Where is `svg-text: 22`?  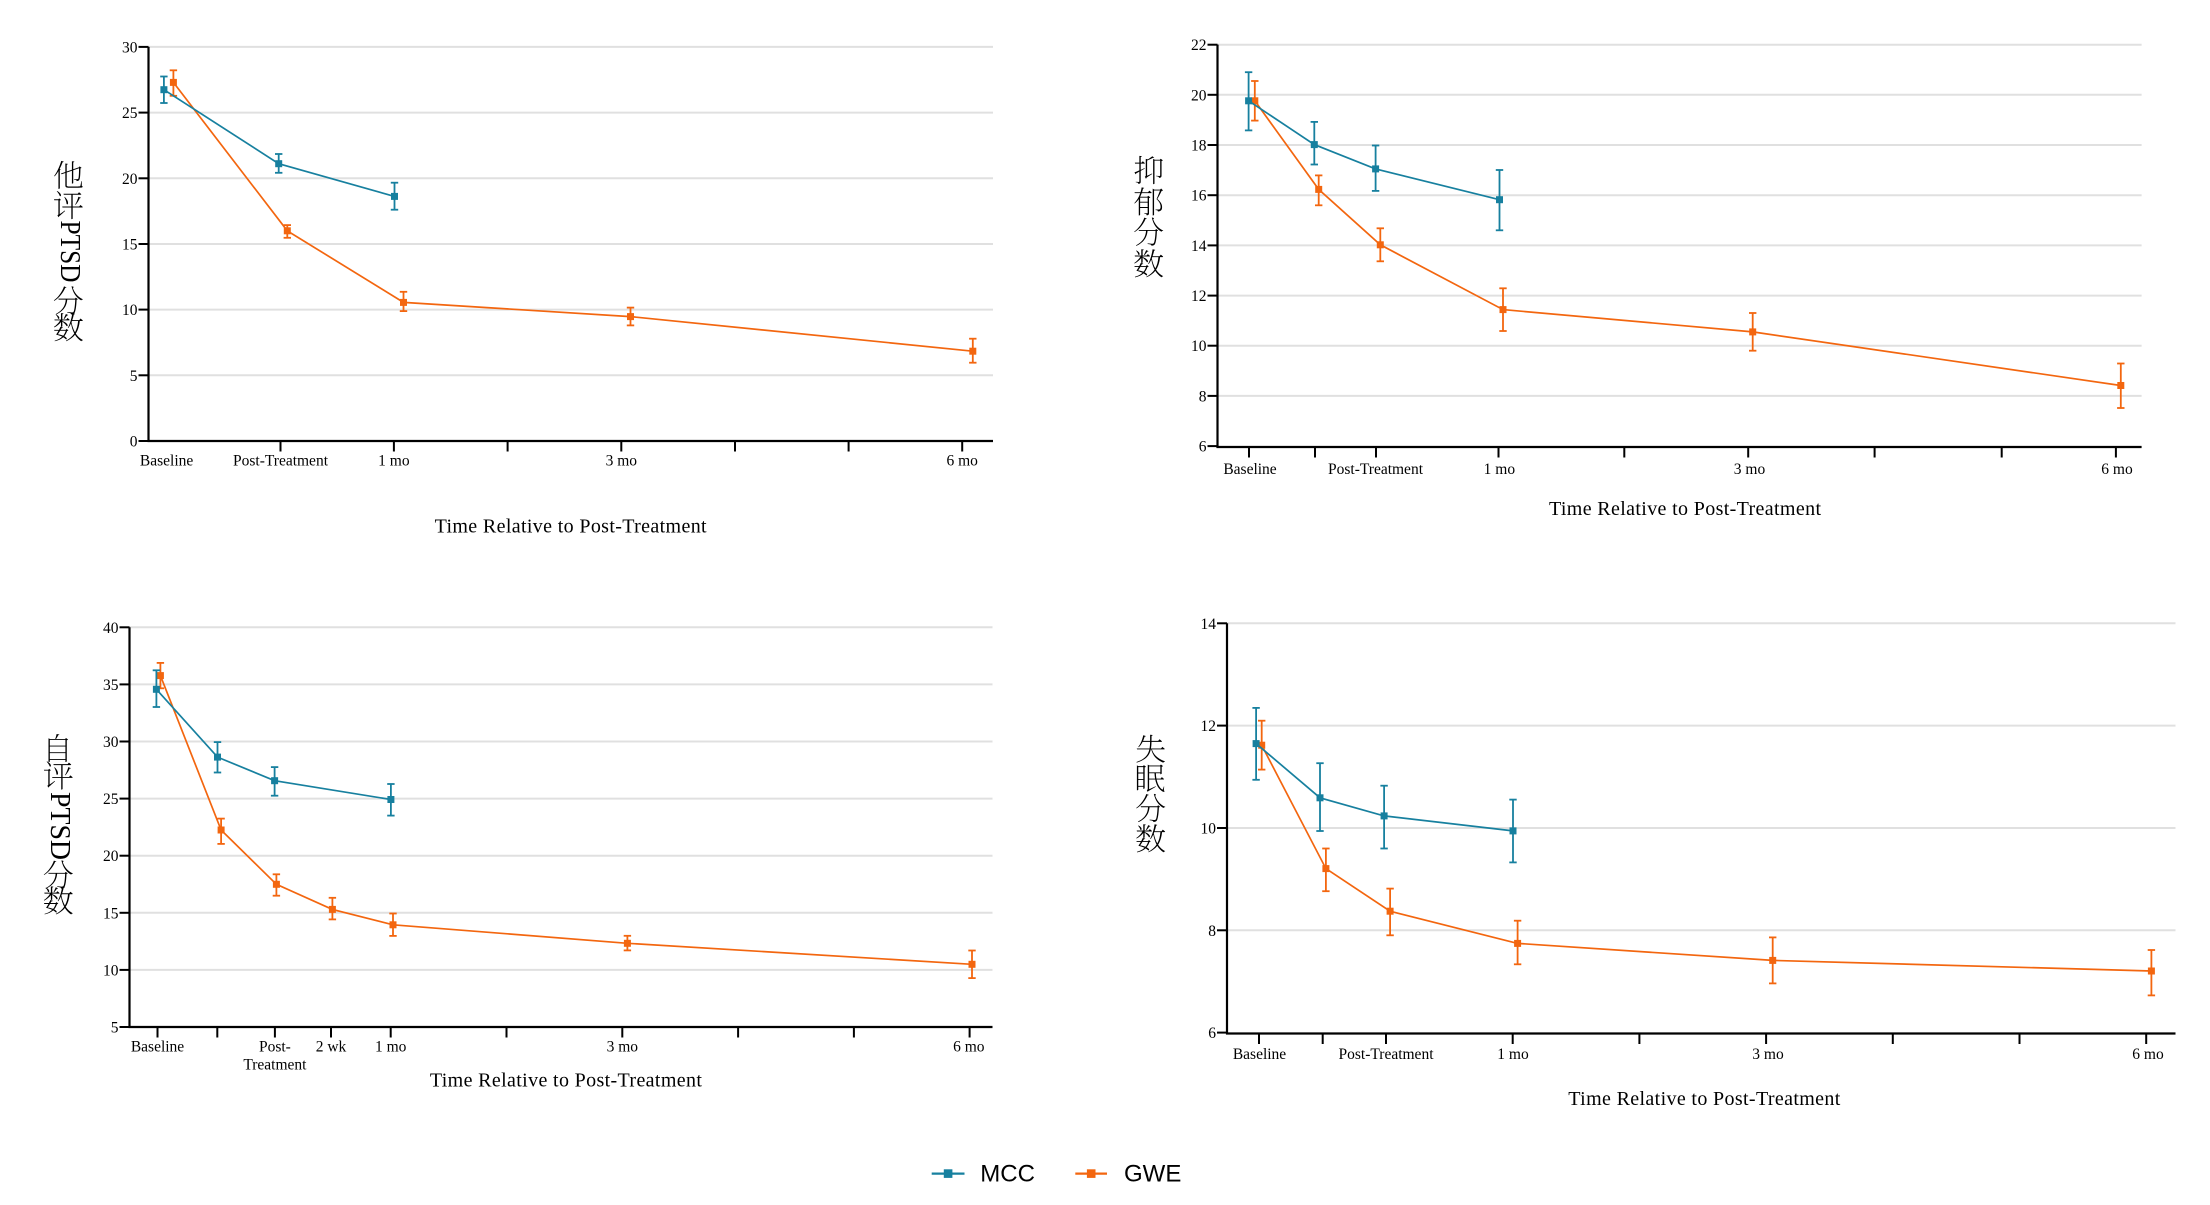
svg-text: 22 is located at coordinates (1199, 45).